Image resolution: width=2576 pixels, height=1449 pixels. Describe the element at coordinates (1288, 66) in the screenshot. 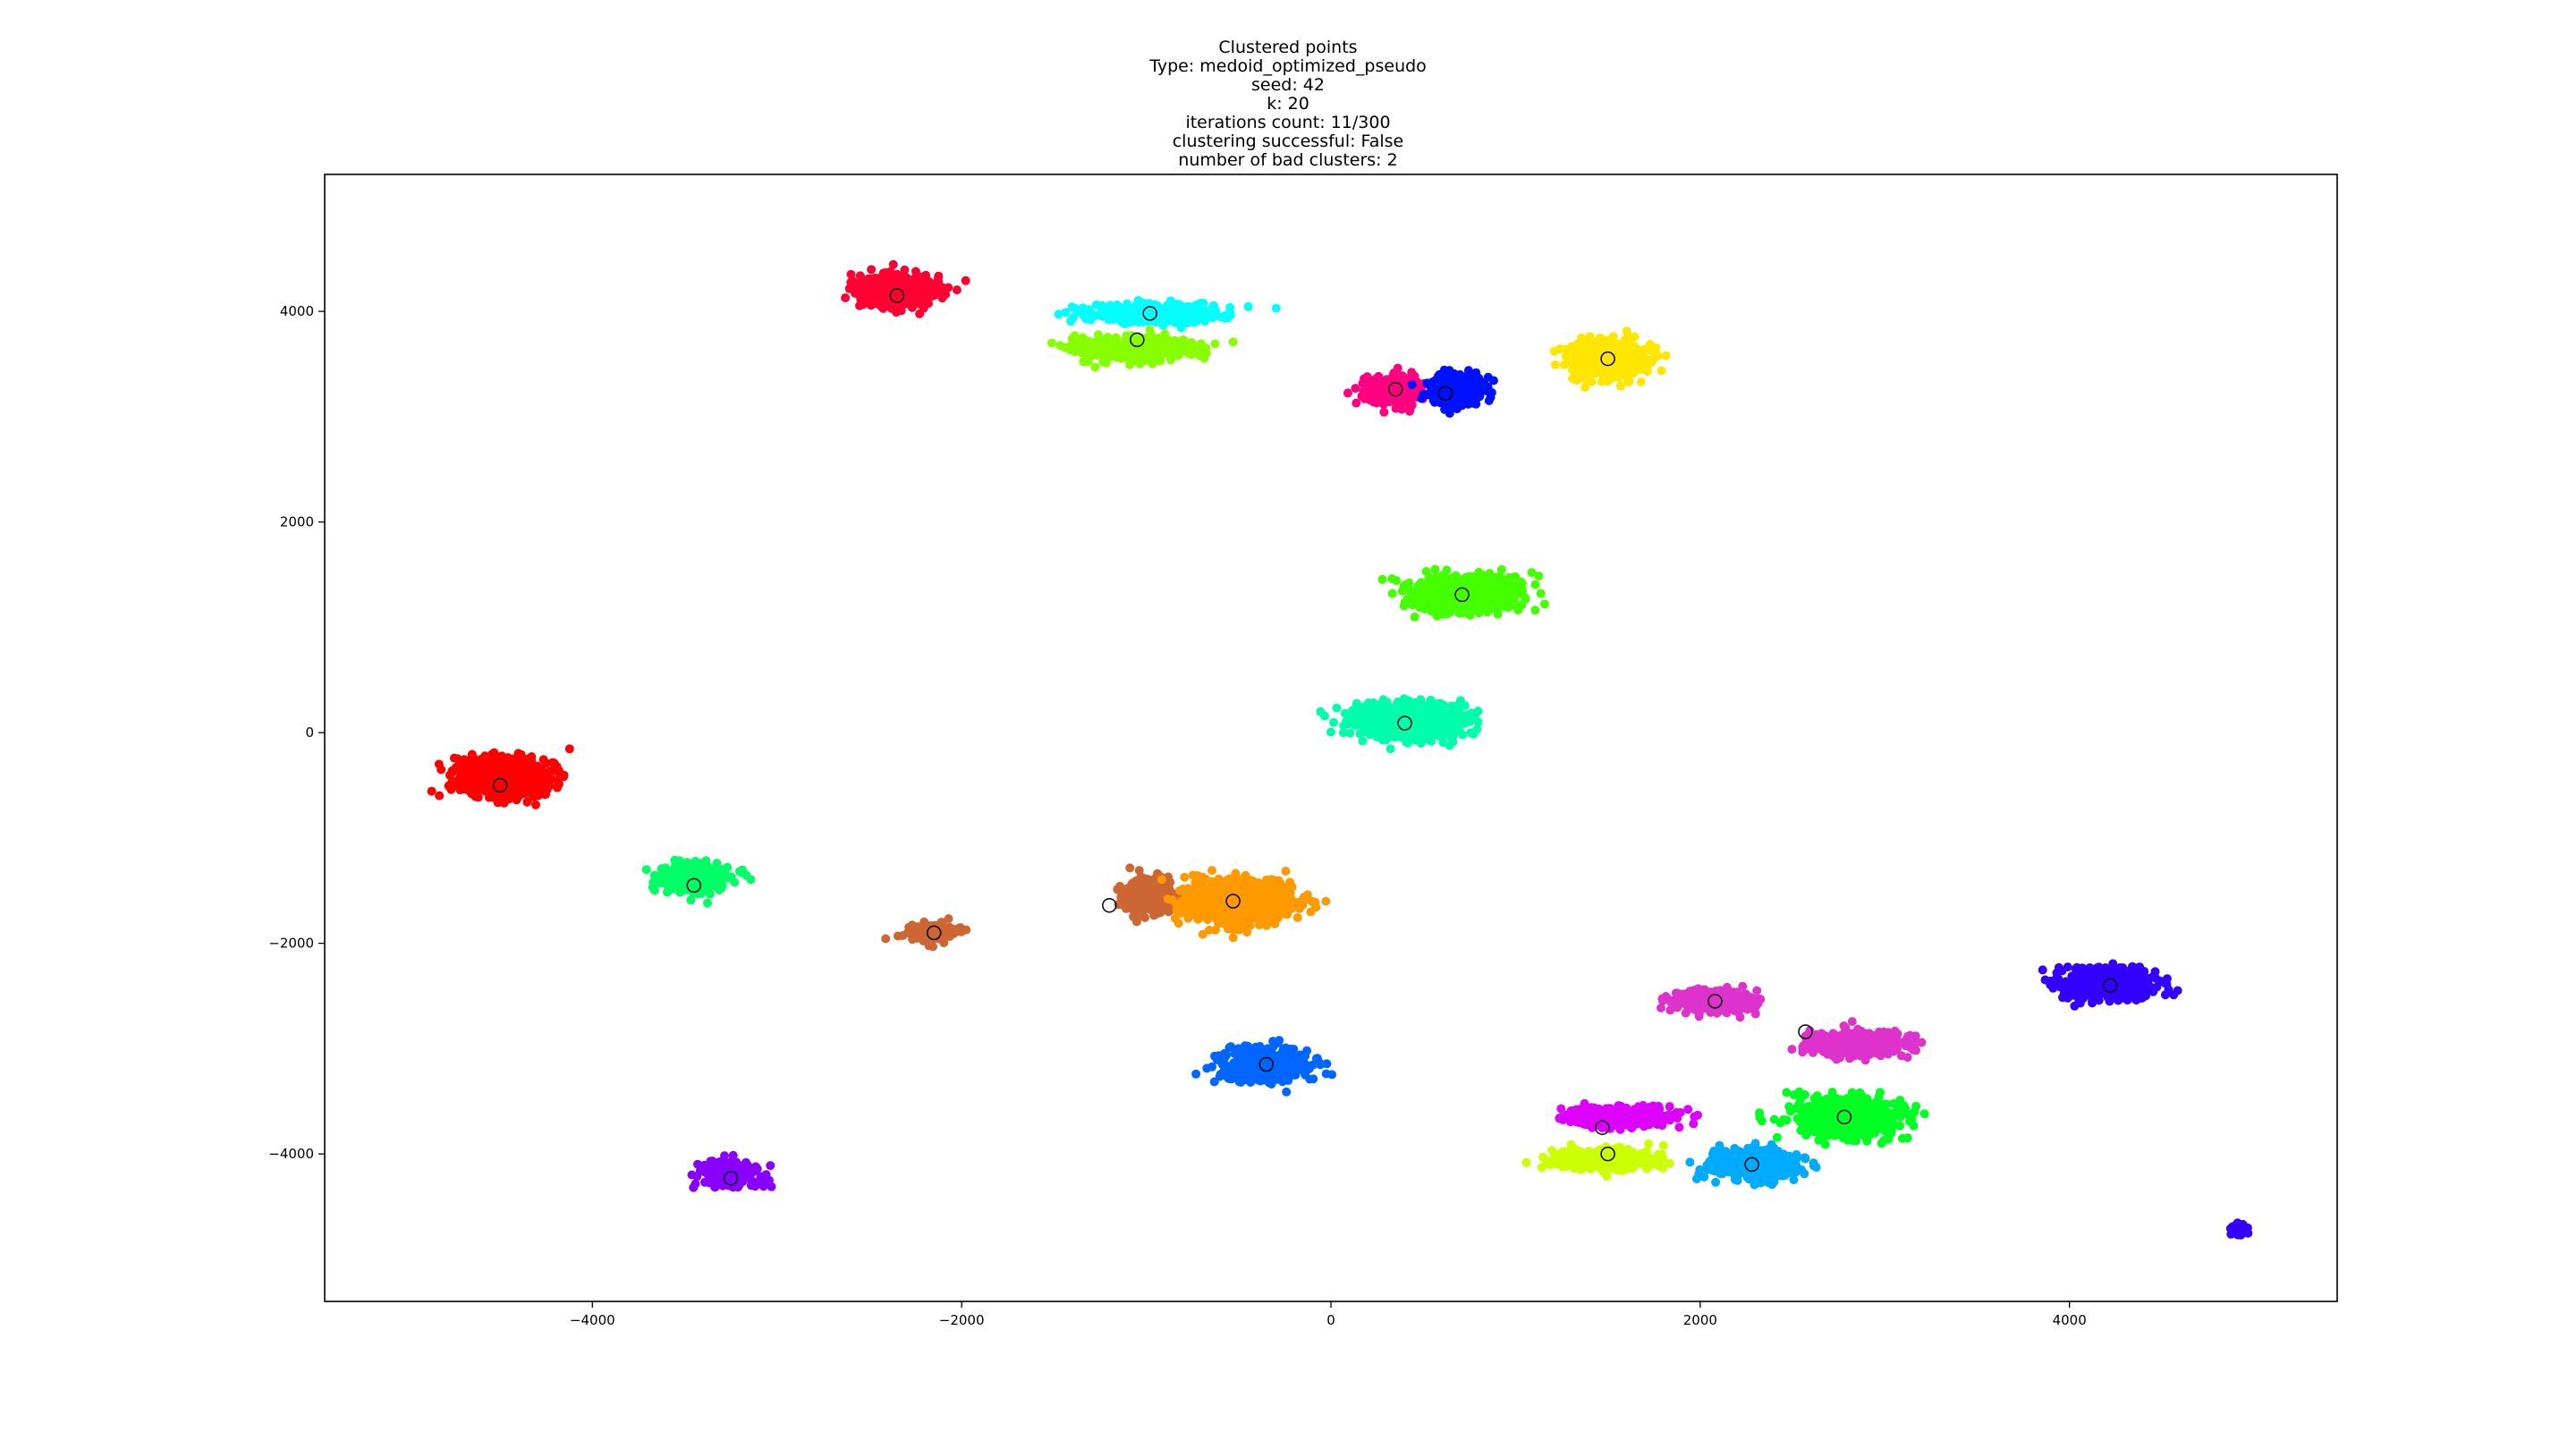

I see `title-line-2: Type: medoid_optimized_pseudo` at that location.